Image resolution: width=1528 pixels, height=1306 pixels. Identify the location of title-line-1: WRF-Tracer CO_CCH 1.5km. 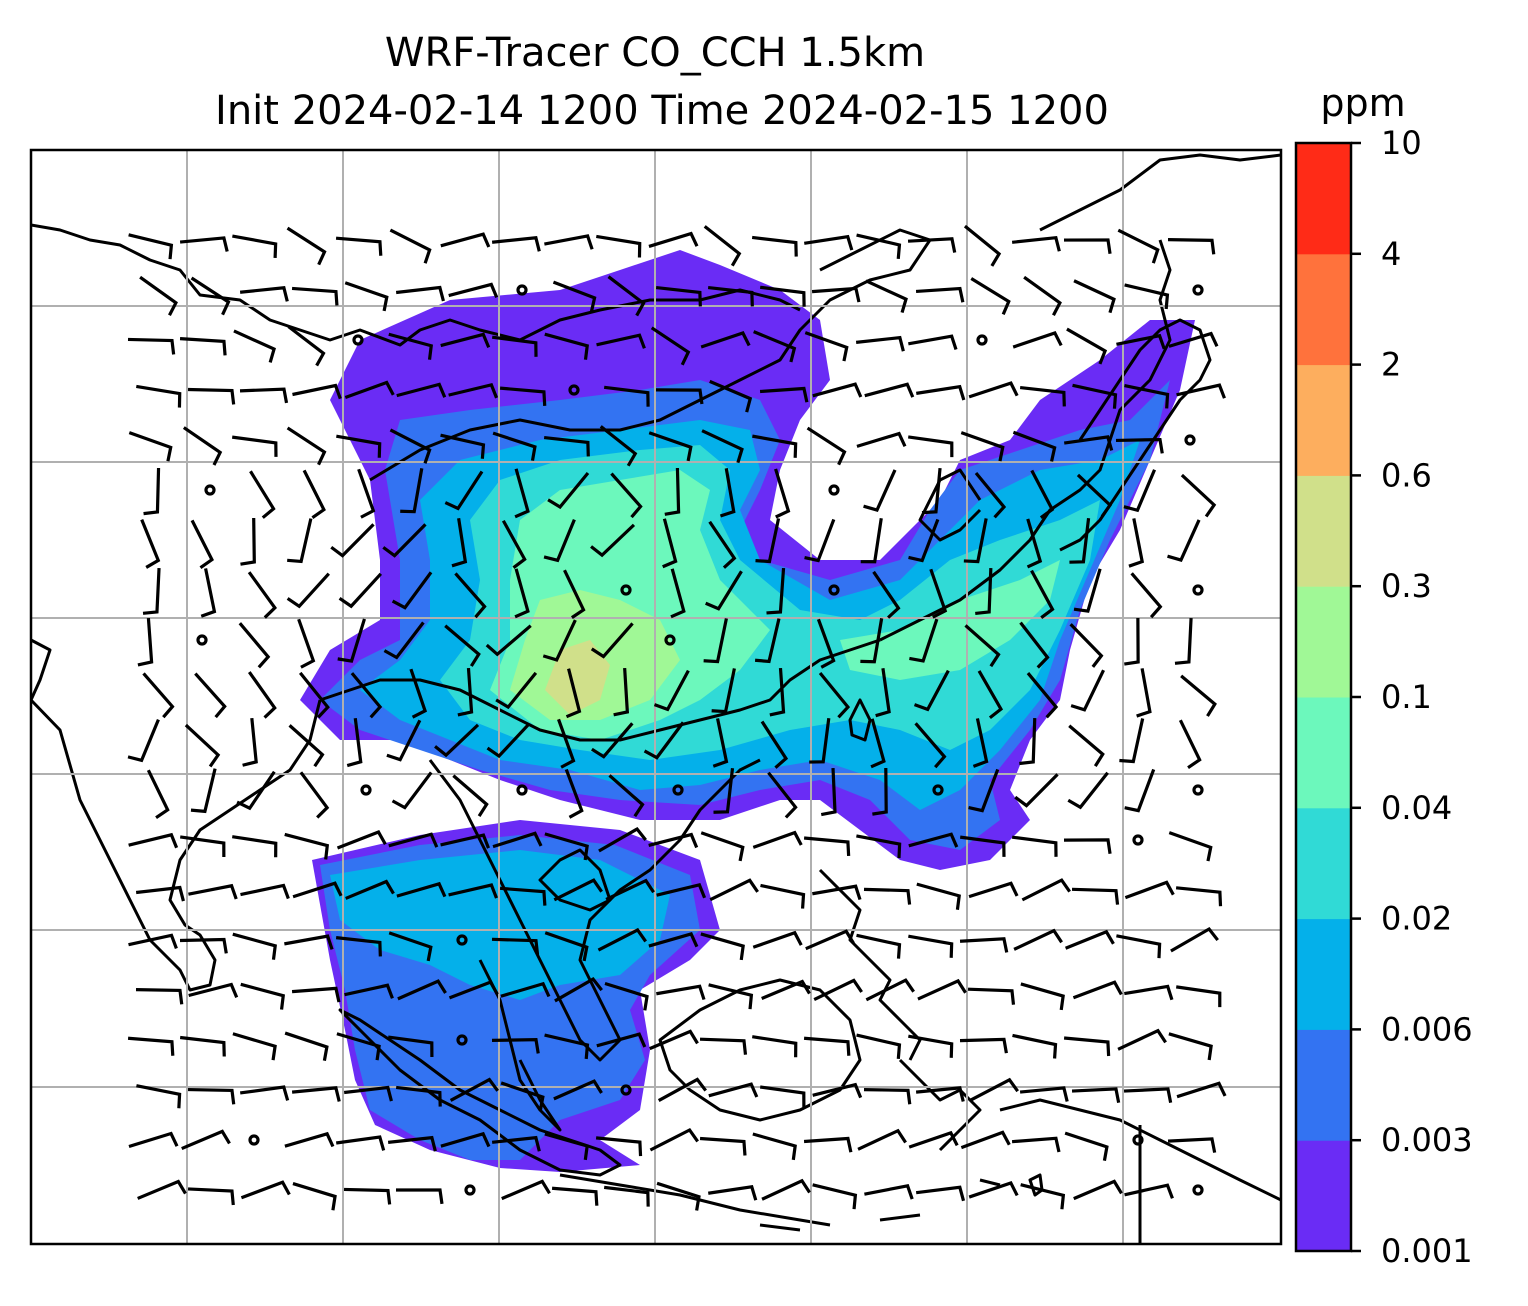
(655, 53).